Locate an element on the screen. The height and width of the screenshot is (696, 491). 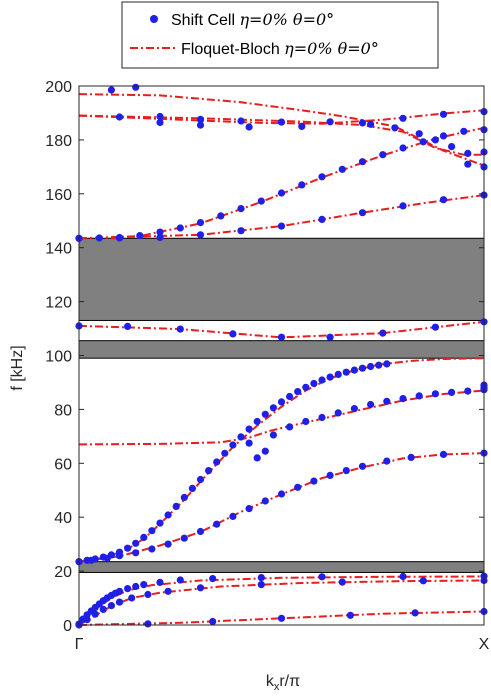
x-axis-label-rest: r/π is located at coordinates (289, 681).